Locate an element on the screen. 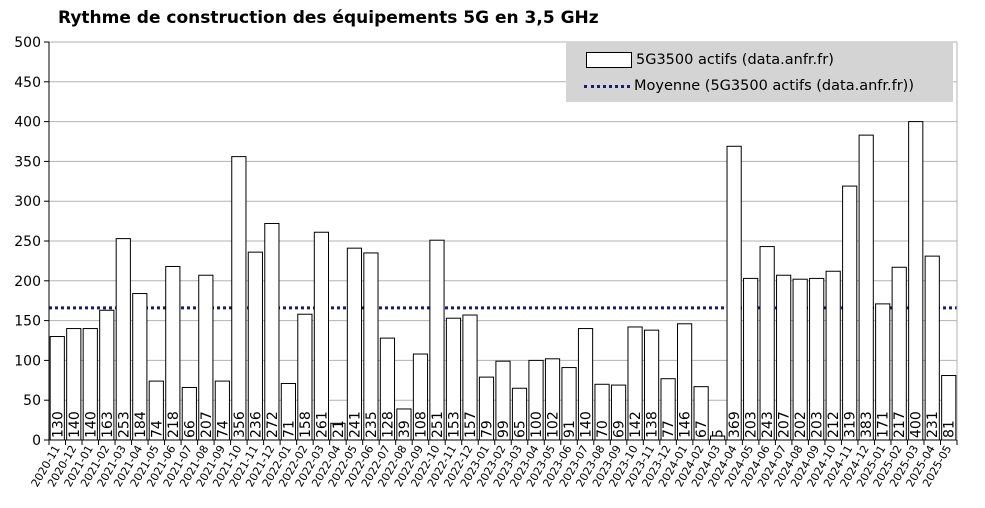  data-label: 65 is located at coordinates (521, 429).